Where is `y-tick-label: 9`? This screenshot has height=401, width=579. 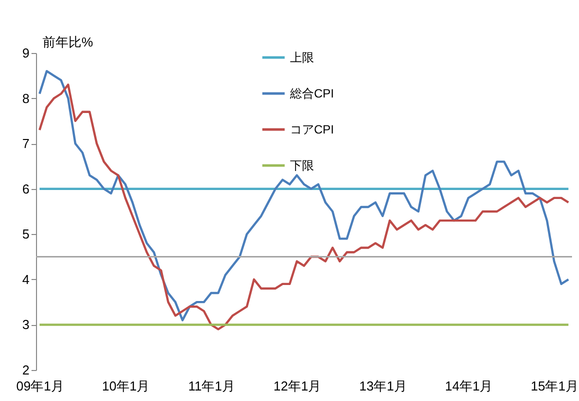
y-tick-label: 9 is located at coordinates (26, 53).